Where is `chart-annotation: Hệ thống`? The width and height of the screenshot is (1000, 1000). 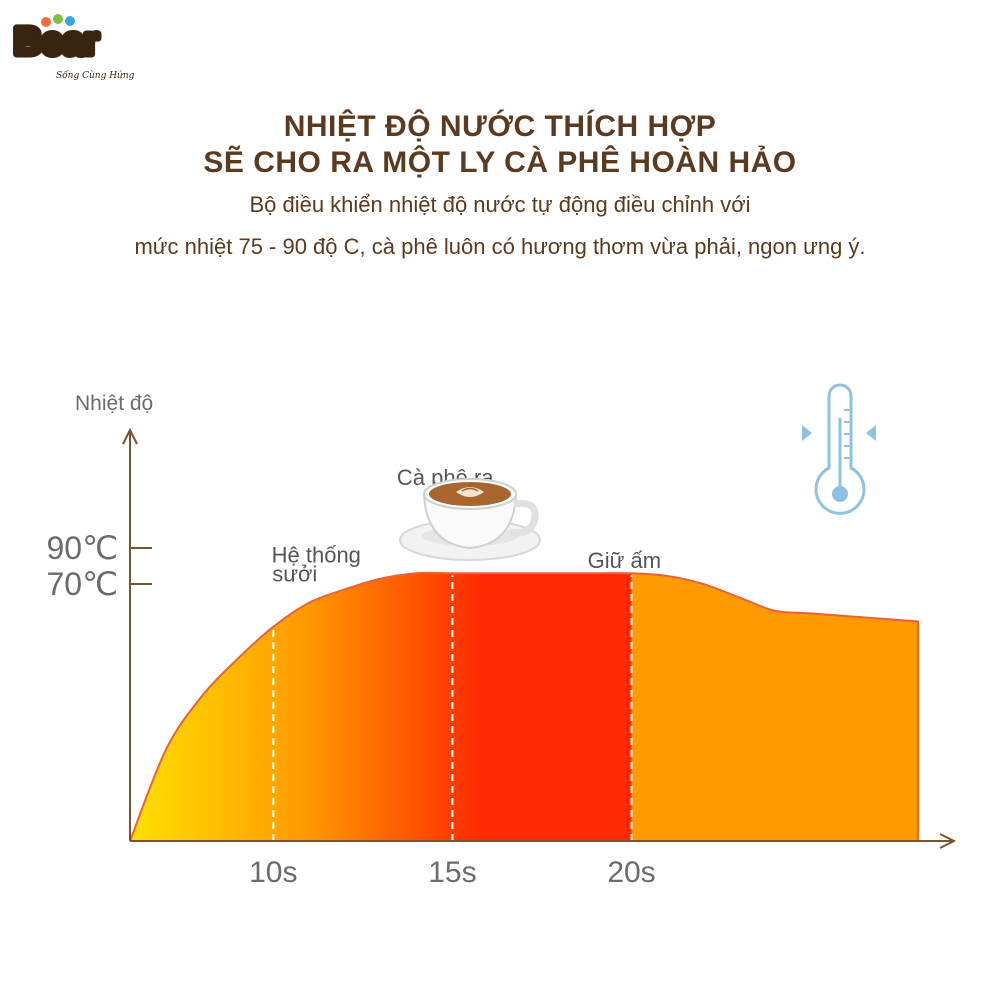
chart-annotation: Hệ thống is located at coordinates (316, 555).